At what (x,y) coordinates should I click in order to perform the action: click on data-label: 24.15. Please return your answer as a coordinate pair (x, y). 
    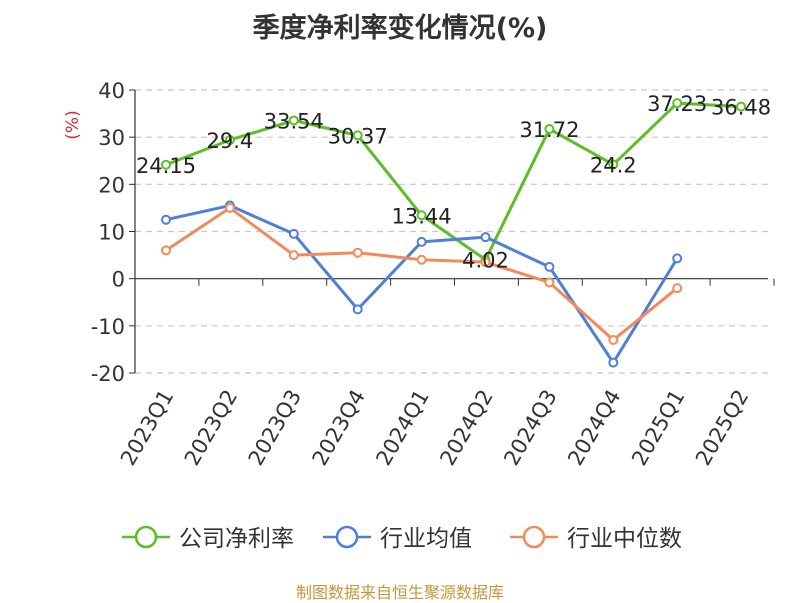
    Looking at the image, I should click on (166, 166).